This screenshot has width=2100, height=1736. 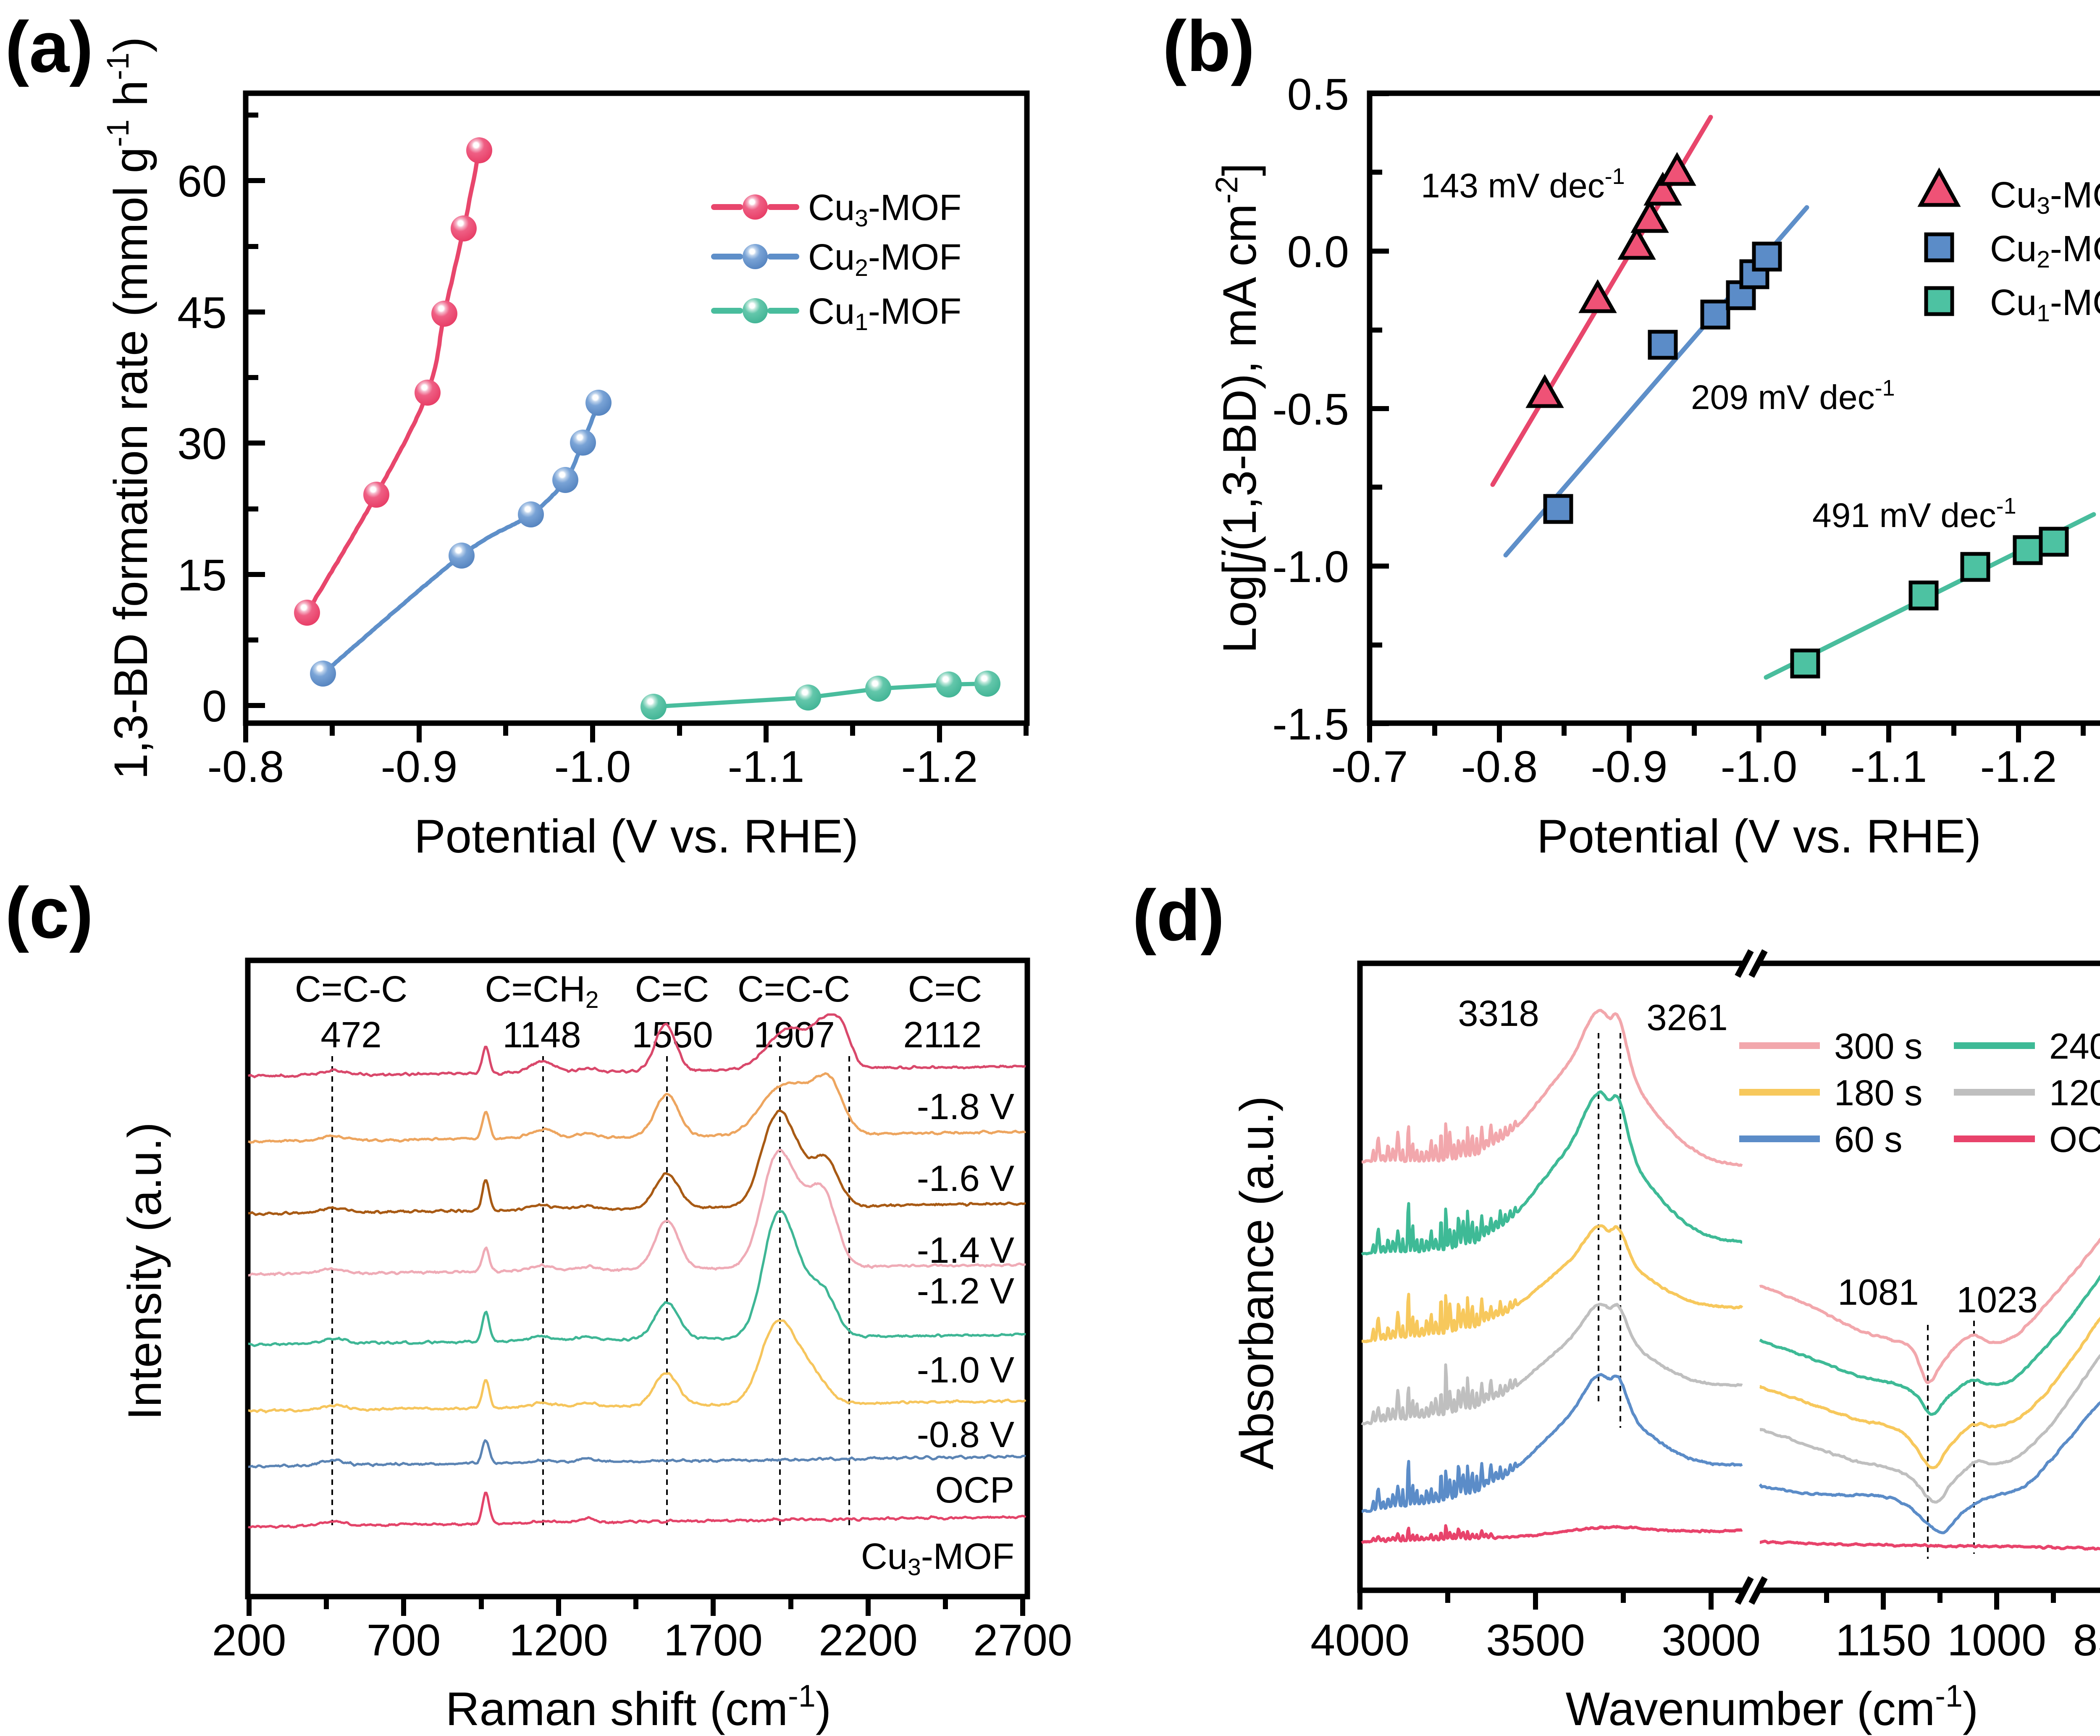 I want to click on svg-text: 1148, so click(x=541, y=1035).